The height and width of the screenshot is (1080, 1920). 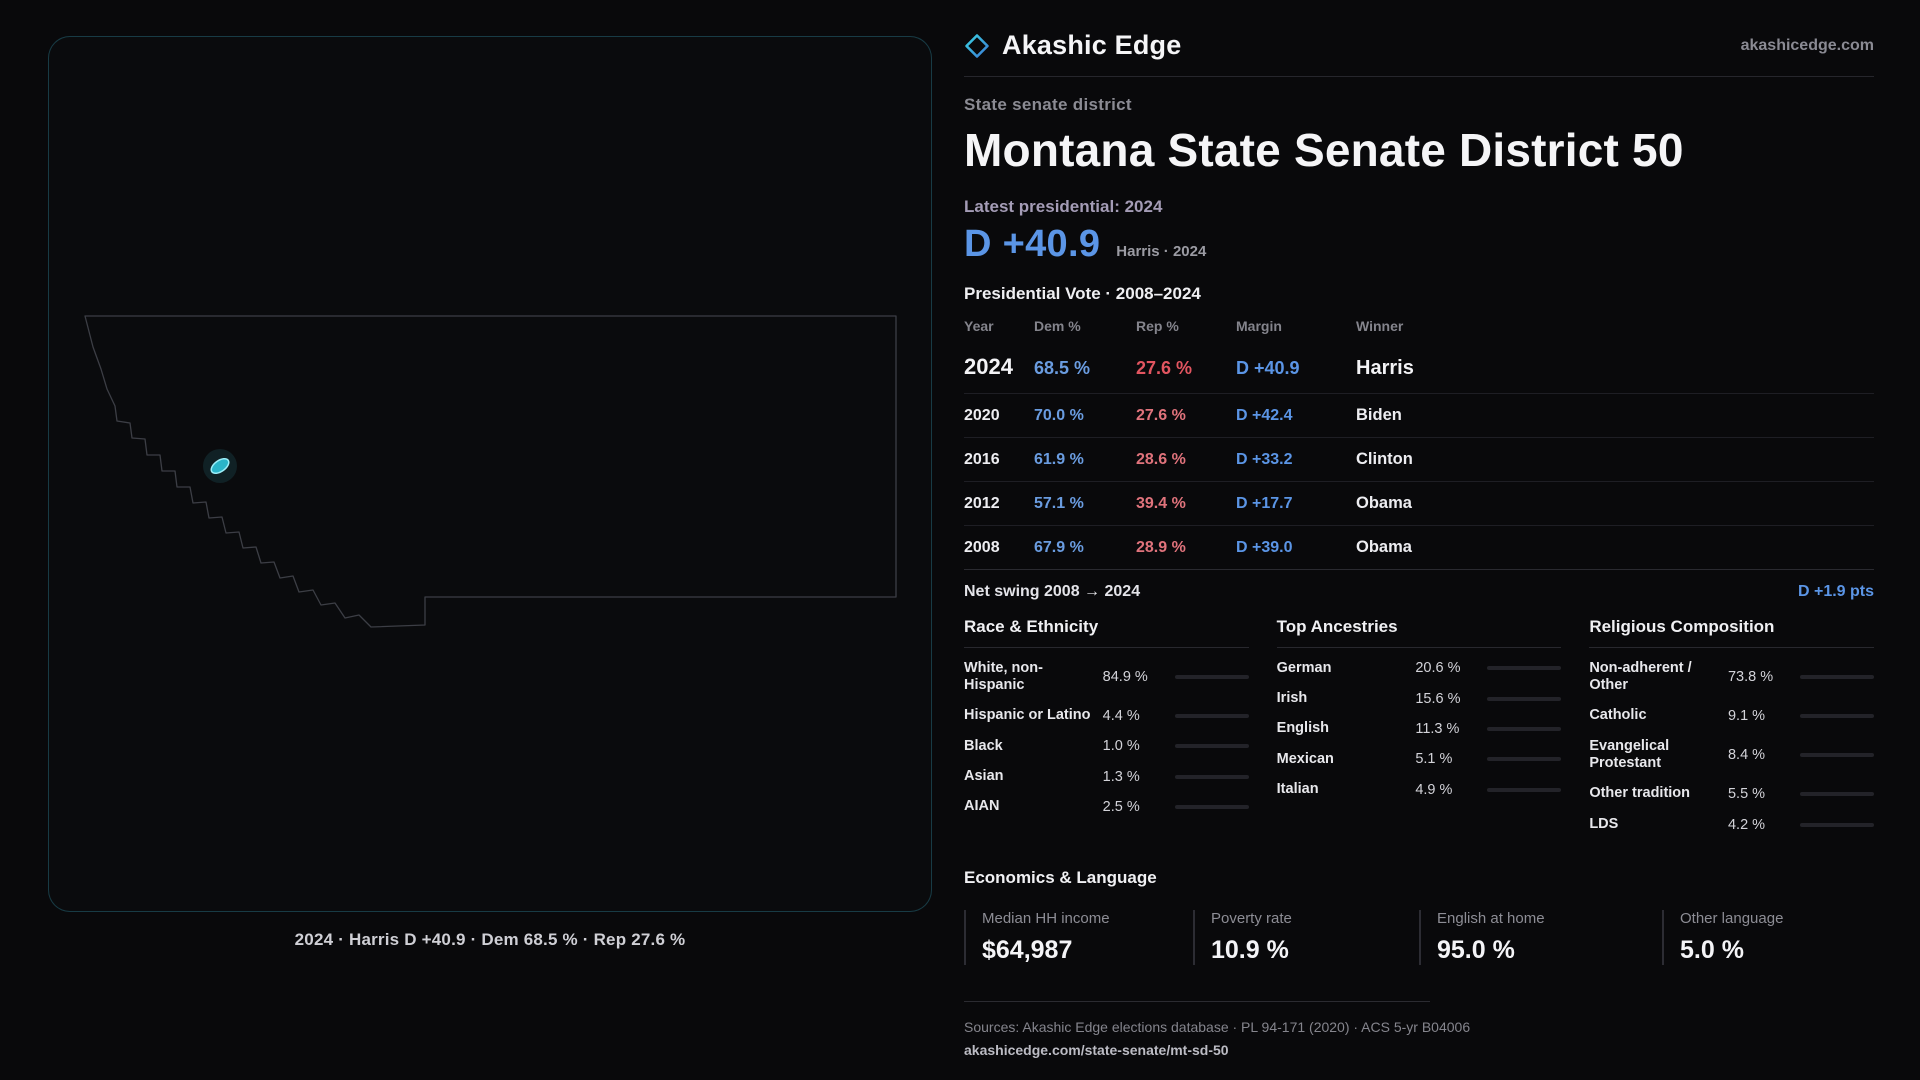 What do you see at coordinates (1419, 547) in the screenshot?
I see `table-row: 2008 67.9 % 28.9 % D +39.0 Obama` at bounding box center [1419, 547].